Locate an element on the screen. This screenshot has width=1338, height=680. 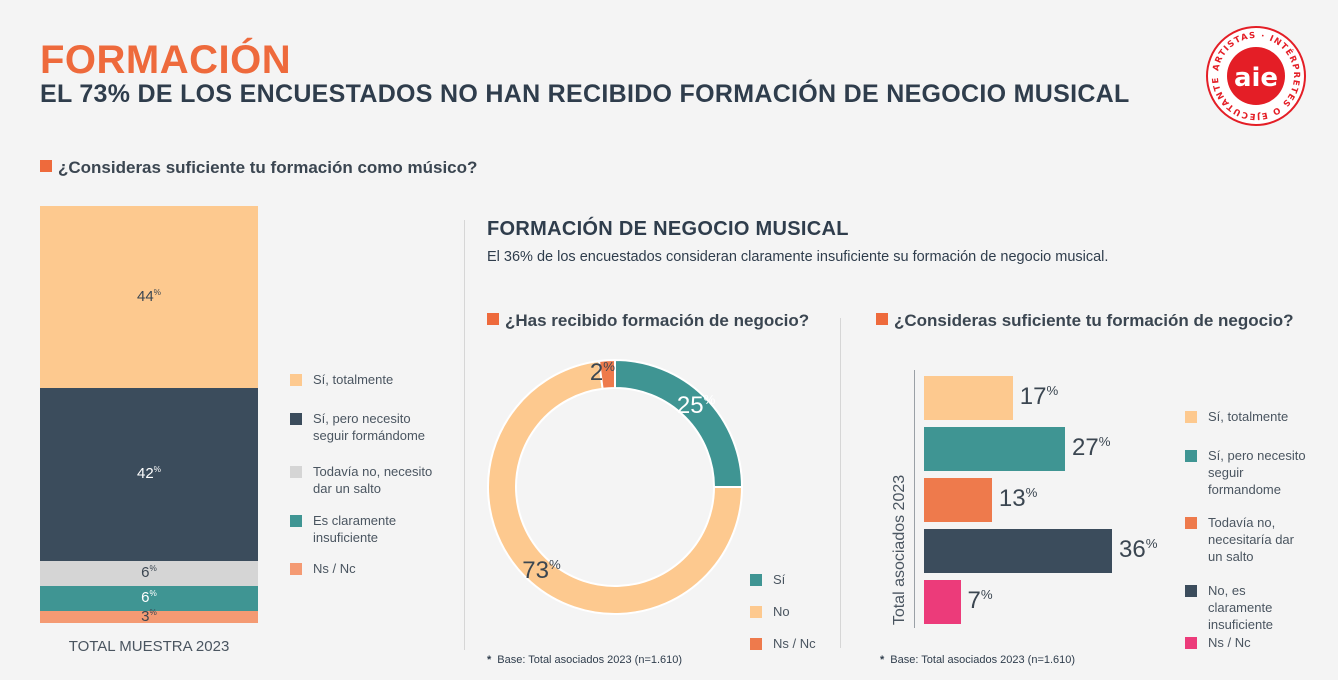
donut-value-label: 2% is located at coordinates (602, 373).